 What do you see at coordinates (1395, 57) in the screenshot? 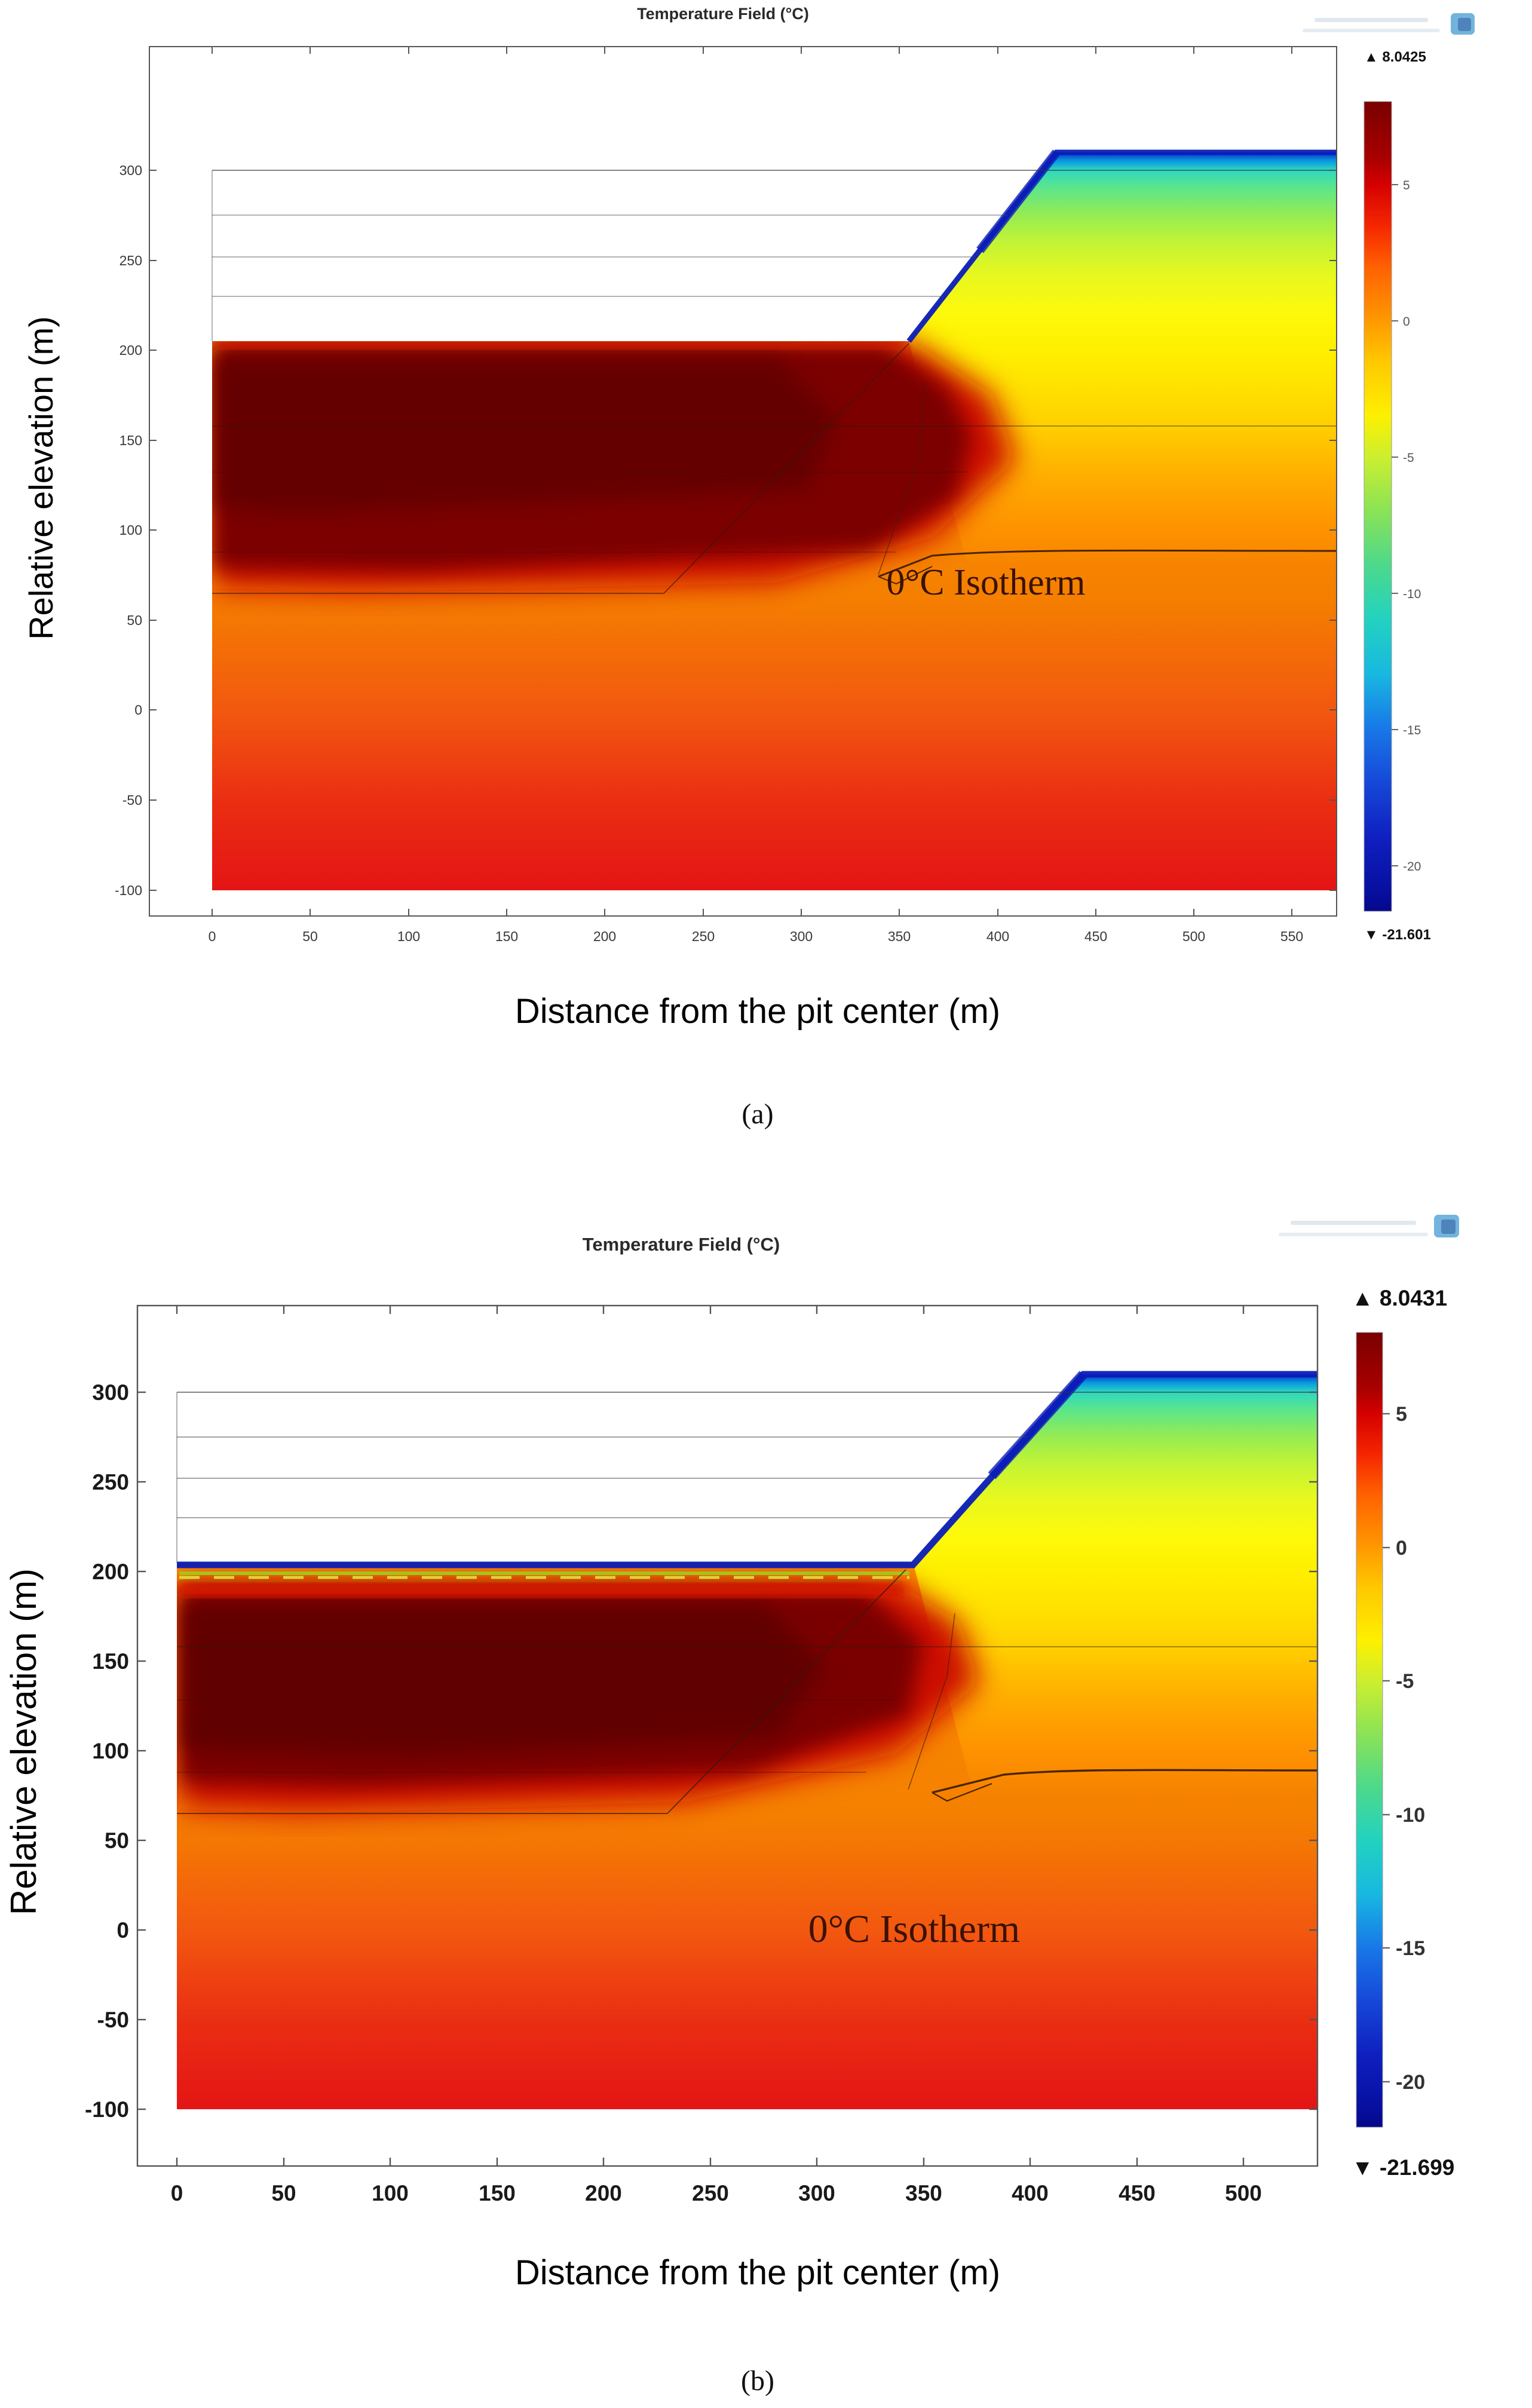
I see `colorbar-max-label: ▲ 8.0425` at bounding box center [1395, 57].